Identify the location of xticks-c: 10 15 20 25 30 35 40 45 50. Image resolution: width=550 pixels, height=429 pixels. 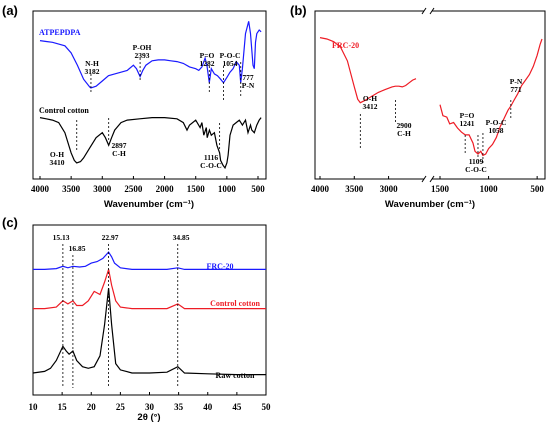
(150, 402).